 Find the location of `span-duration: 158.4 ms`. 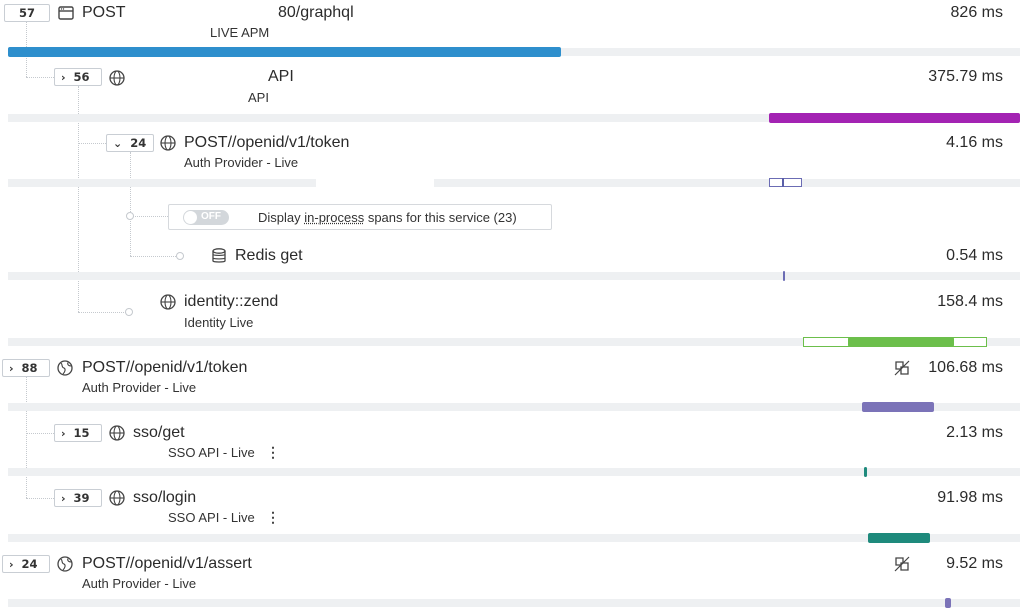

span-duration: 158.4 ms is located at coordinates (970, 301).